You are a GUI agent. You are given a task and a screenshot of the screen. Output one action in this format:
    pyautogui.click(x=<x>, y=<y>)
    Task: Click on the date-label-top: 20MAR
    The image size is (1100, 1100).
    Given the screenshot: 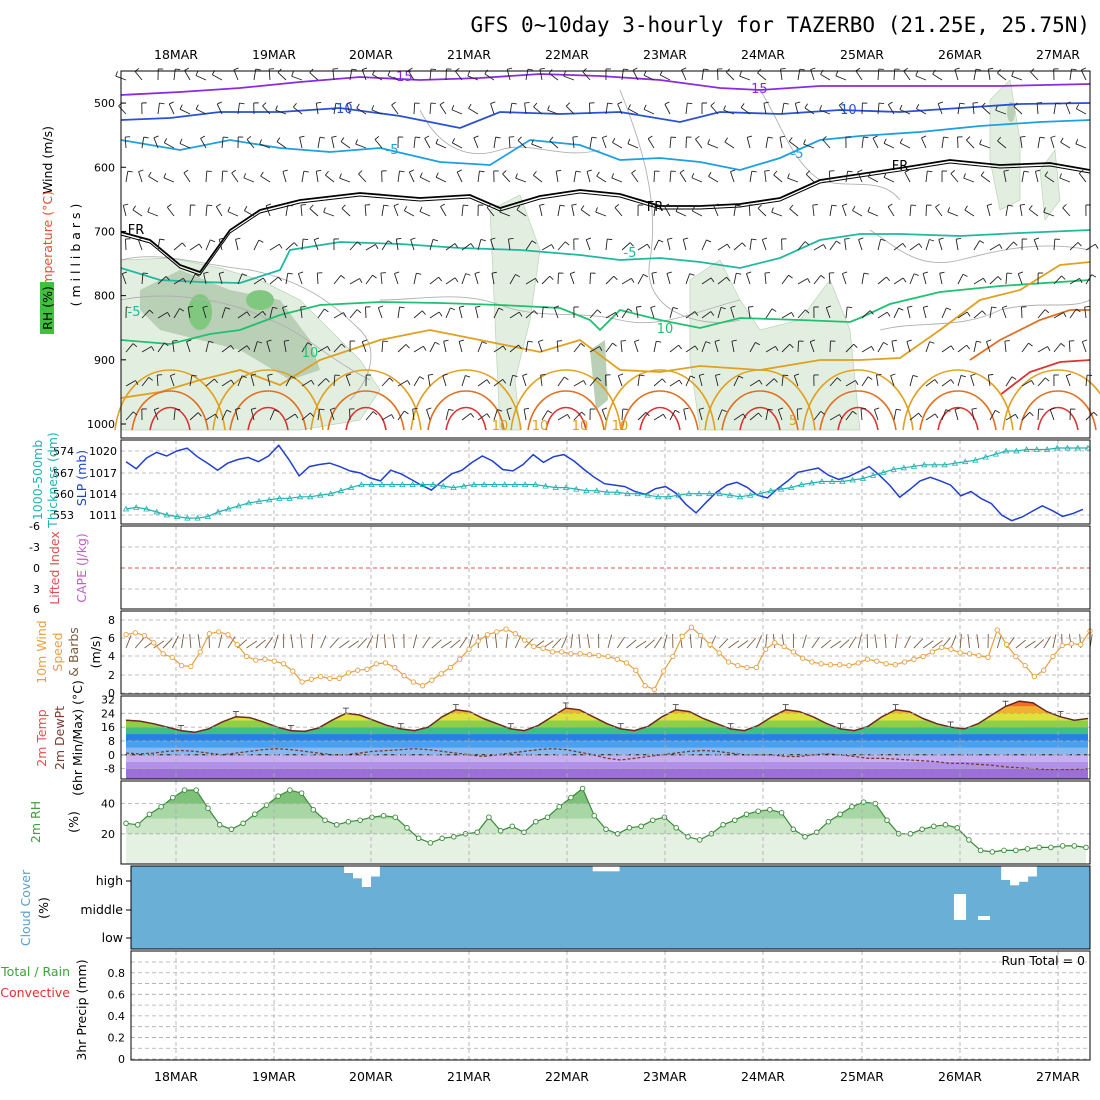 What is the action you would take?
    pyautogui.click(x=371, y=54)
    